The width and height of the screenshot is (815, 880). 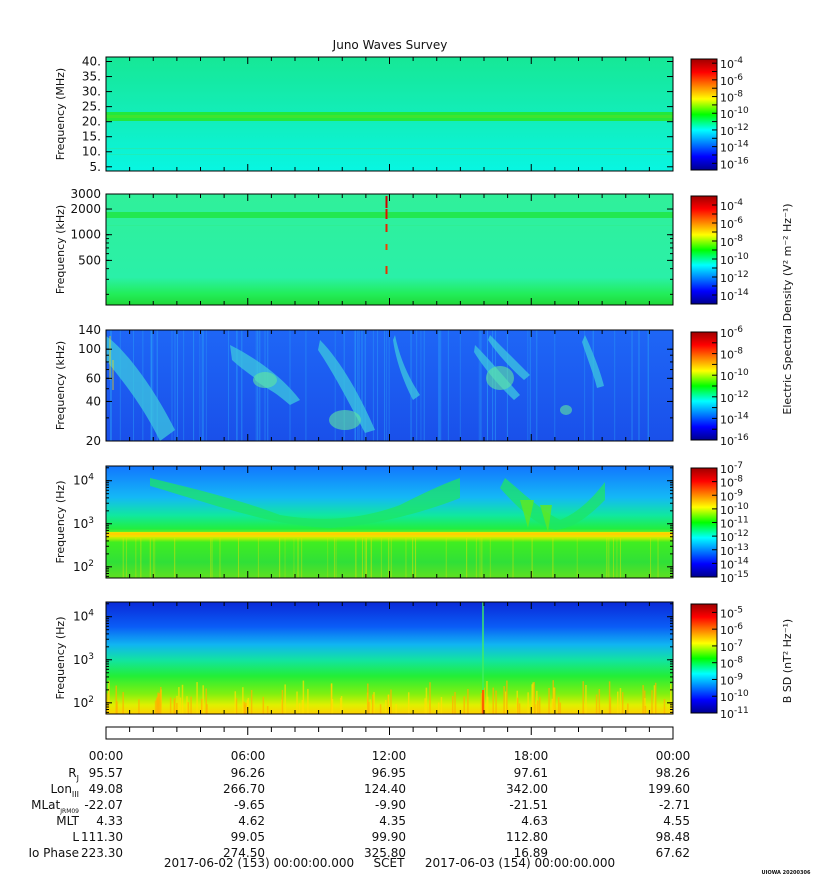 I want to click on colorbar-exponent: -16, so click(x=741, y=438).